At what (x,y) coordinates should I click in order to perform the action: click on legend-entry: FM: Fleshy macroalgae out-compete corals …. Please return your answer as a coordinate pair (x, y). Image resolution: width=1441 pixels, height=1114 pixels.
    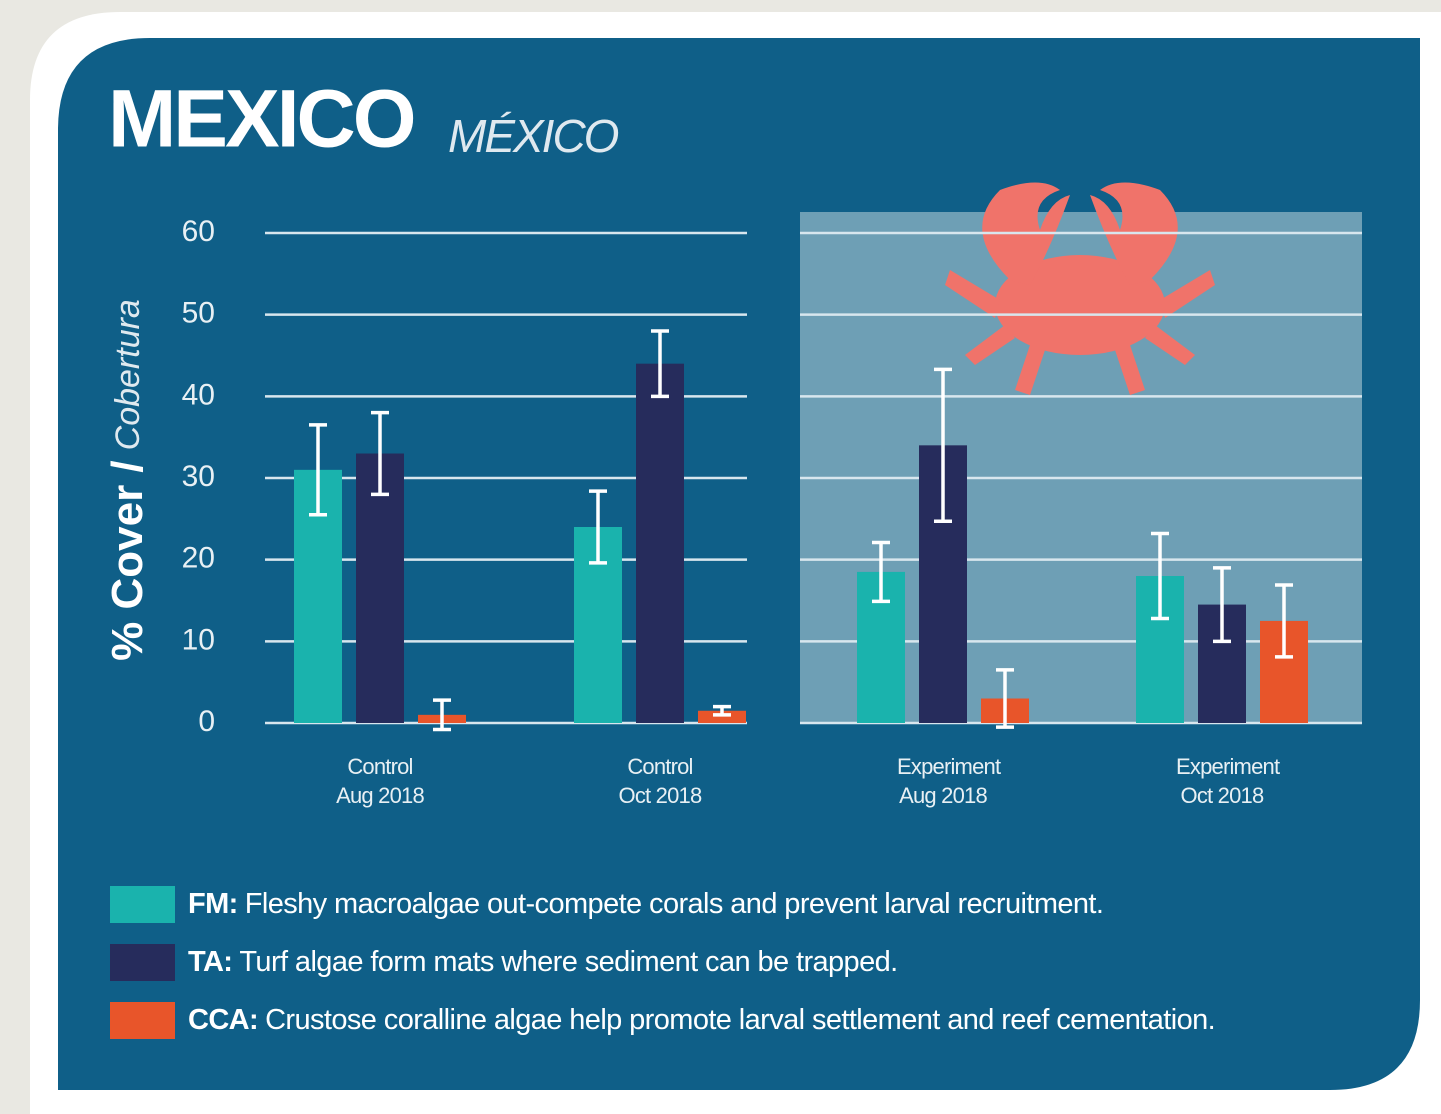
    Looking at the image, I should click on (645, 904).